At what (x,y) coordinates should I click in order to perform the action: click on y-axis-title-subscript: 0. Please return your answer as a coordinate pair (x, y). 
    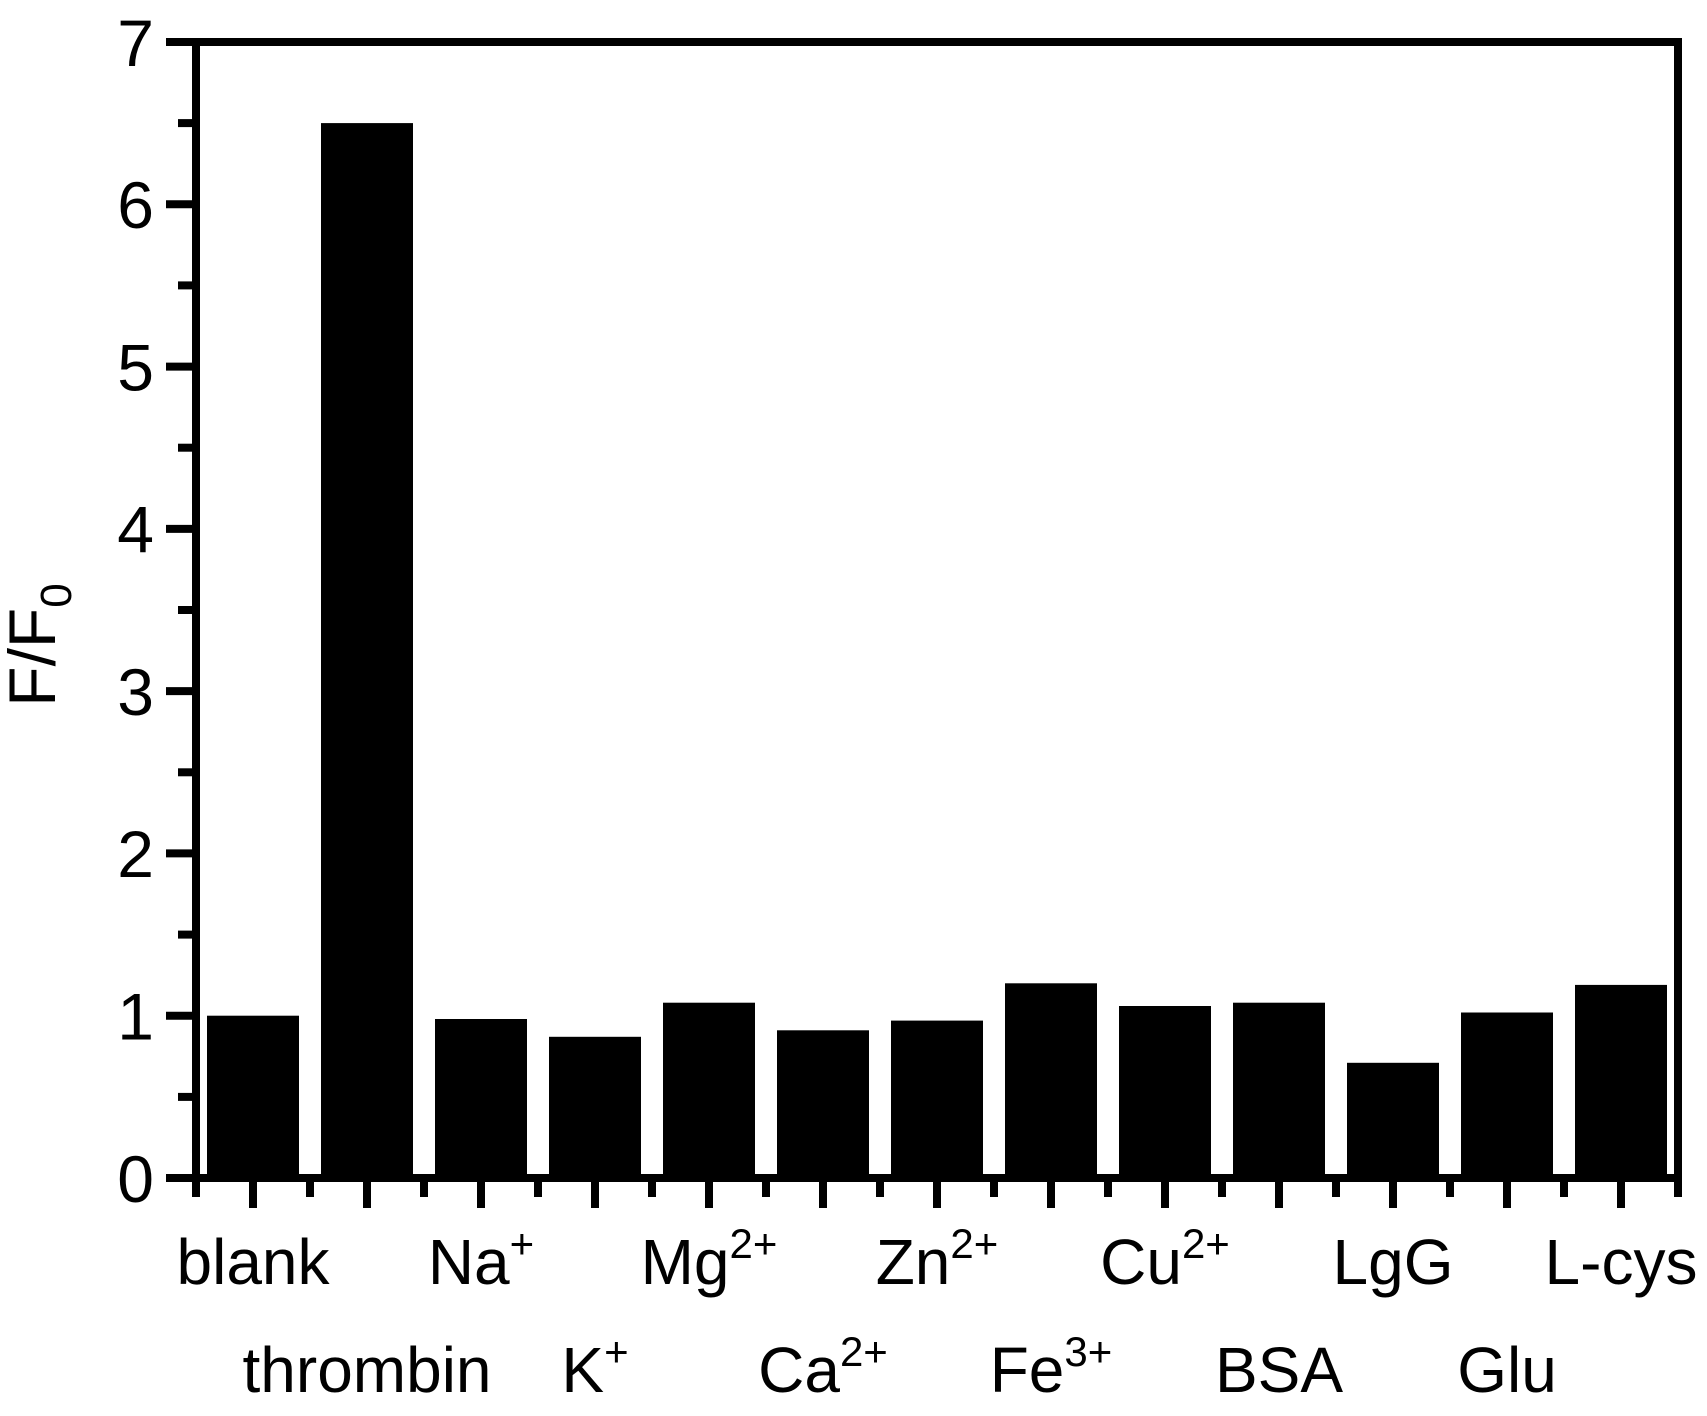
    Looking at the image, I should click on (56, 595).